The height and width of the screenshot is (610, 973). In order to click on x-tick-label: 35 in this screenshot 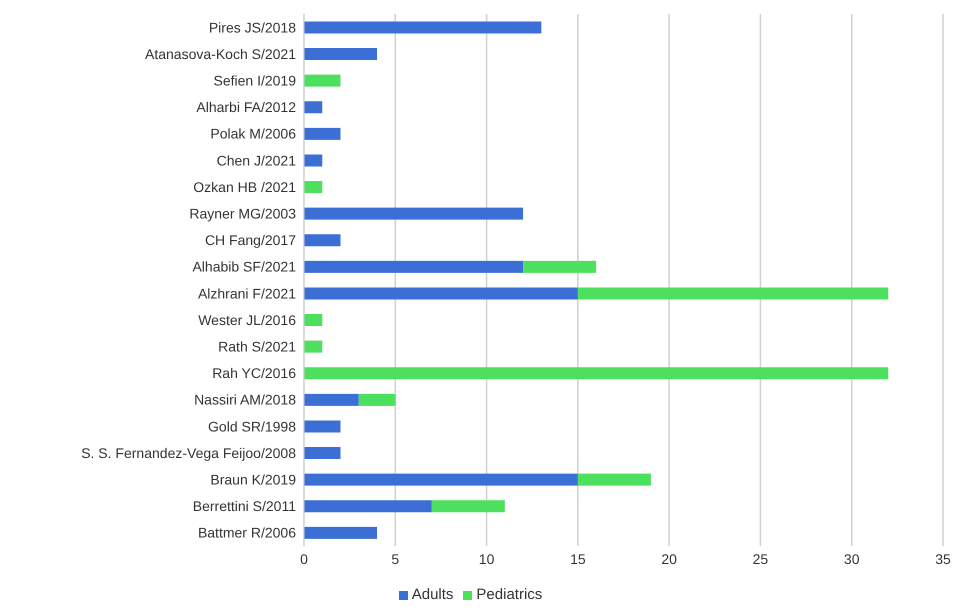, I will do `click(943, 558)`.